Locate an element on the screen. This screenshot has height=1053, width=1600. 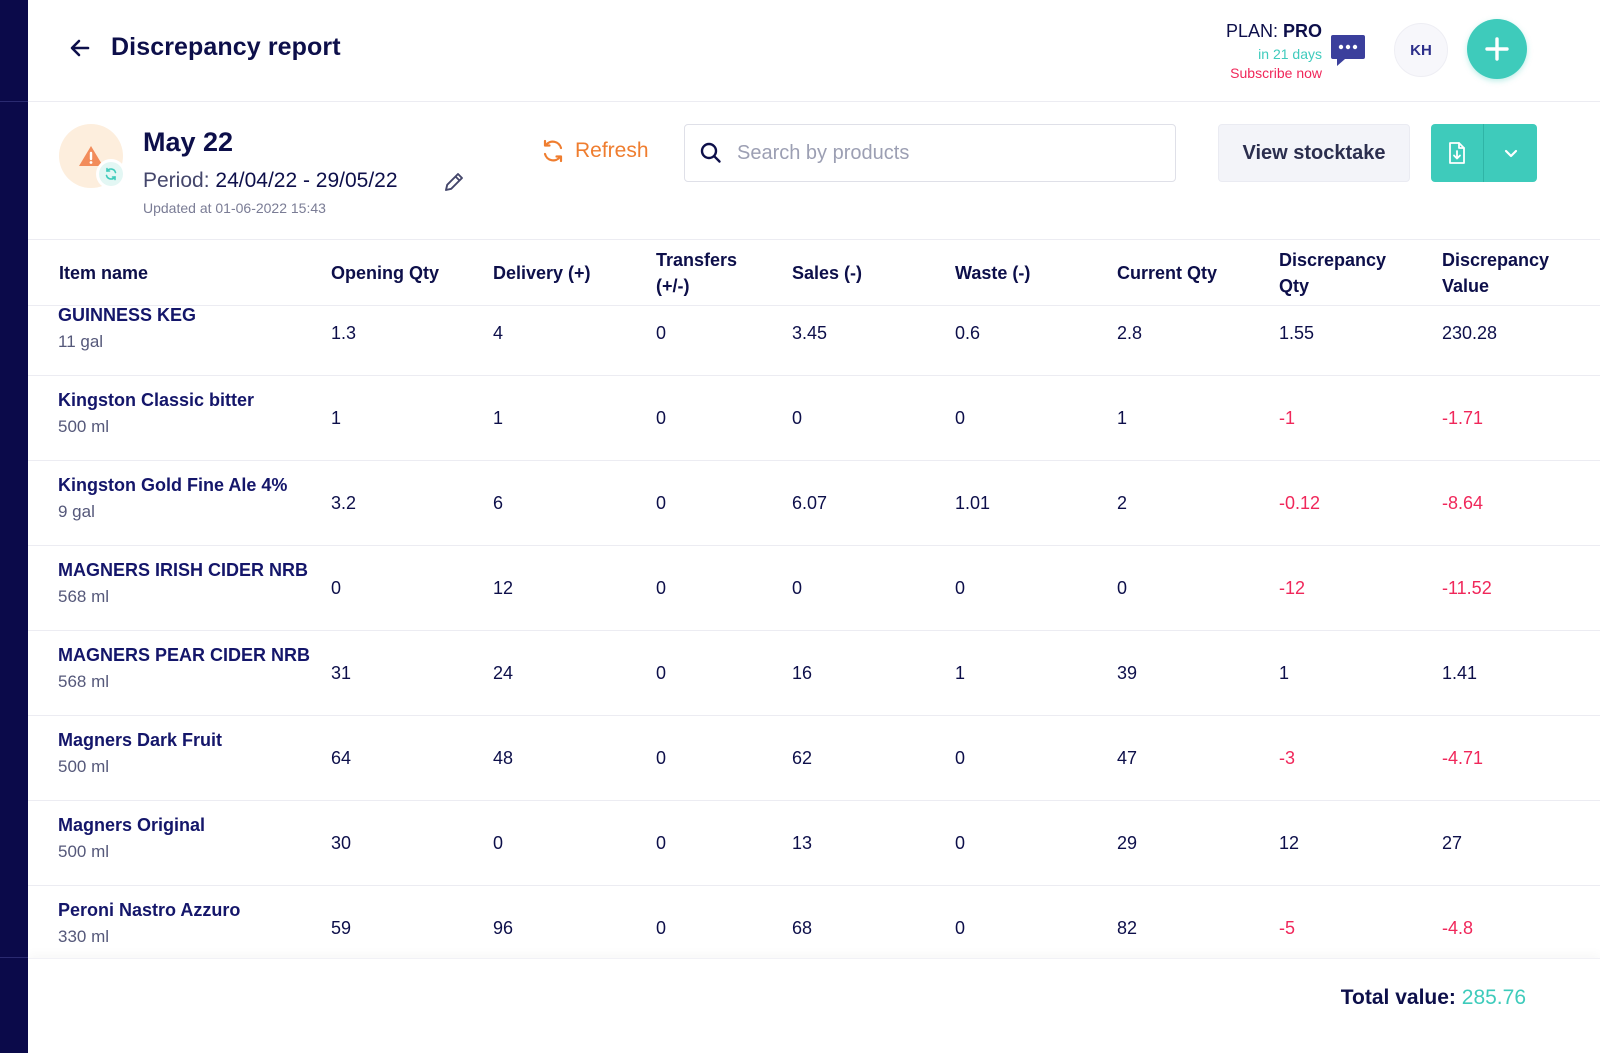
export-dropdown-button is located at coordinates (1510, 153).